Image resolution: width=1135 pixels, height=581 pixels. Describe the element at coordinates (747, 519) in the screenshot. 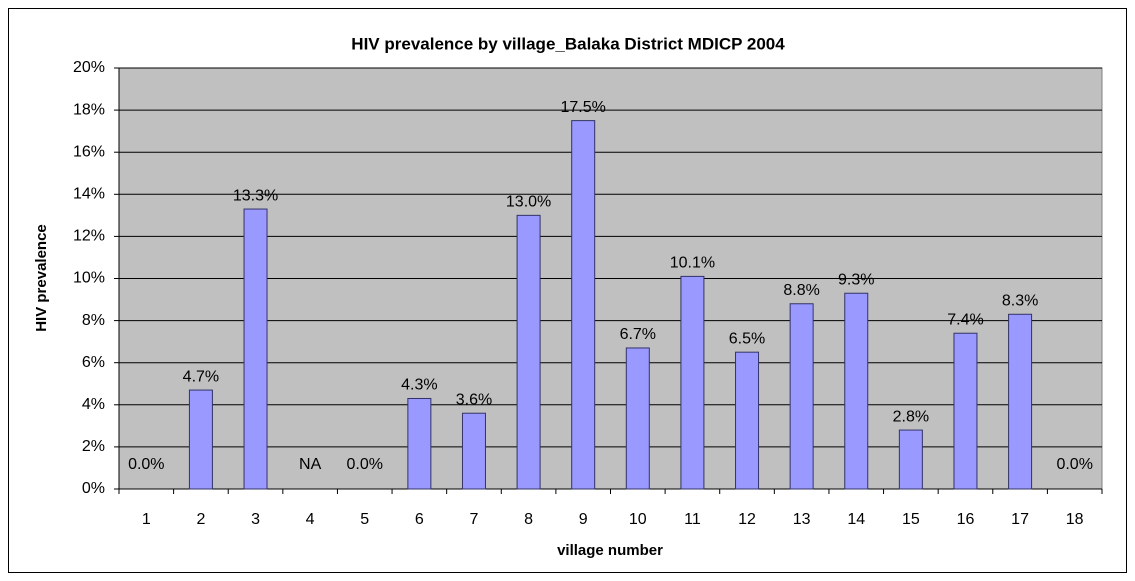

I see `x-tick-label: 12` at that location.